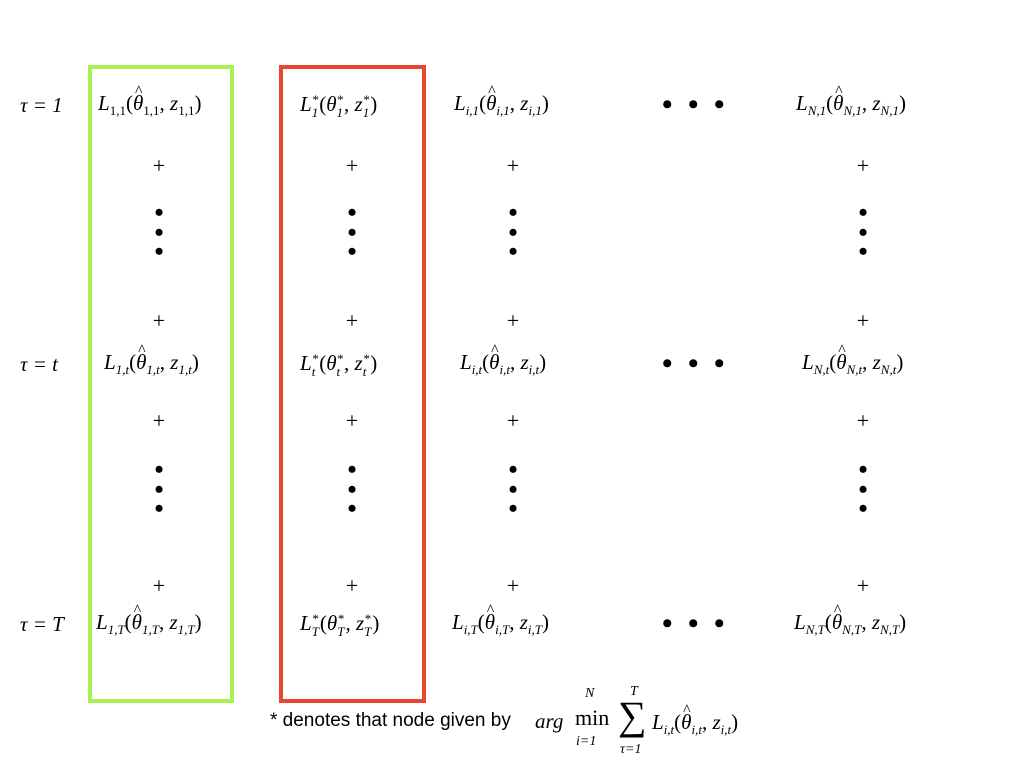 This screenshot has width=1024, height=768. What do you see at coordinates (592, 717) in the screenshot?
I see `min-operator: min` at bounding box center [592, 717].